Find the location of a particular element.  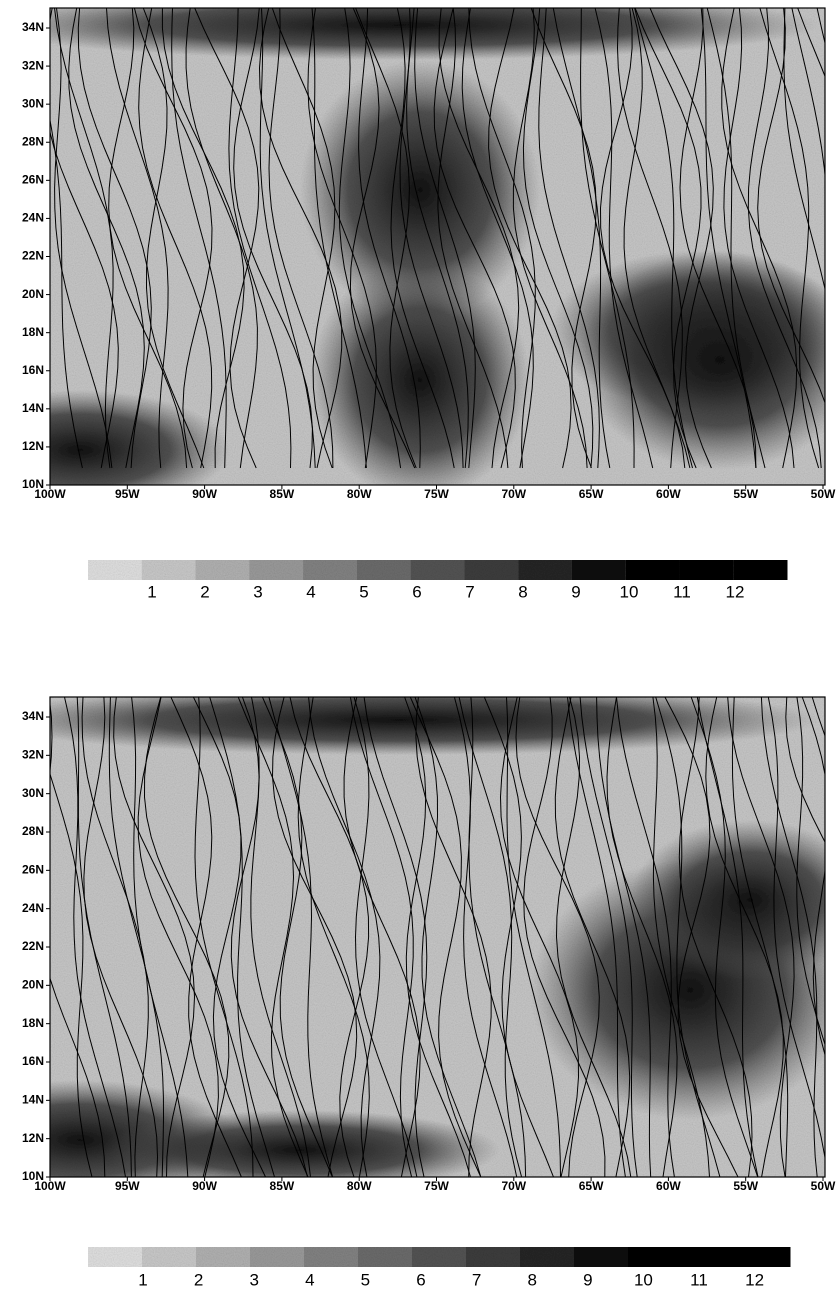

colorbar-label: 7 is located at coordinates (469, 591).